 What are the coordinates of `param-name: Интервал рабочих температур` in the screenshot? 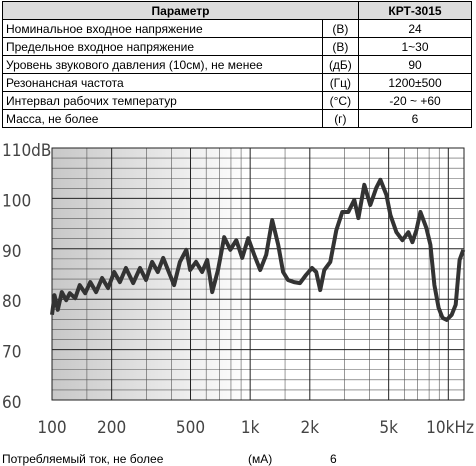 It's located at (162, 100).